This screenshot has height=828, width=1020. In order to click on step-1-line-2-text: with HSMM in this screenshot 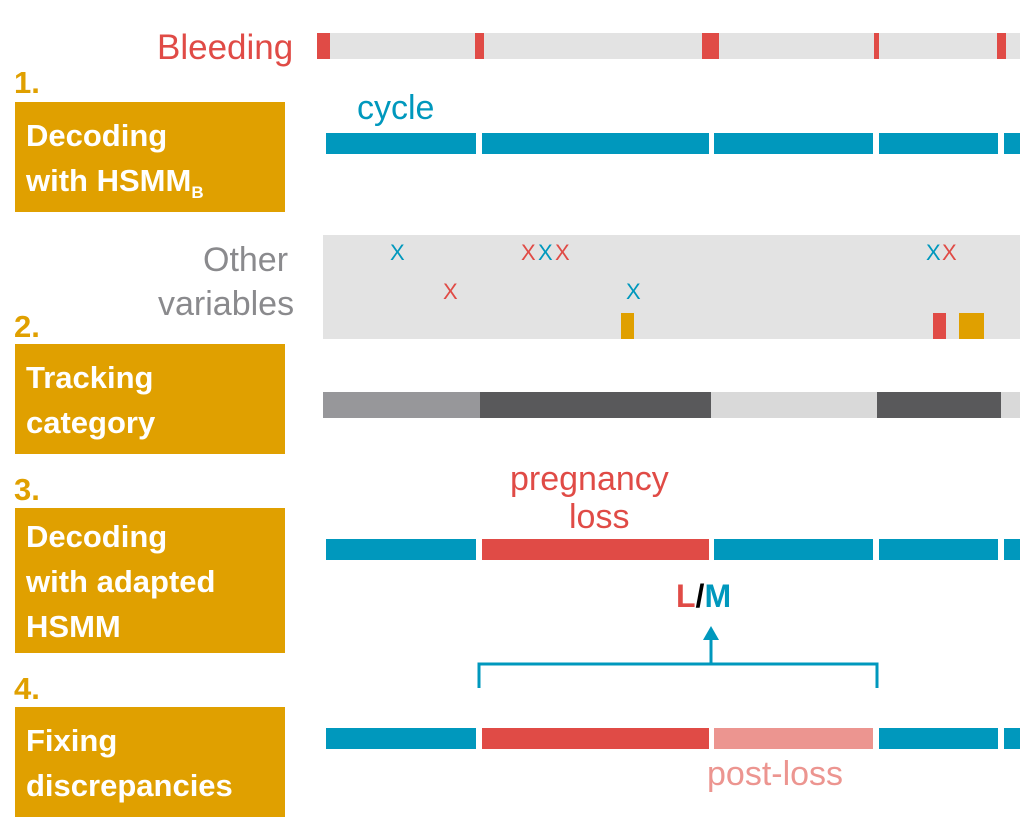, I will do `click(109, 180)`.